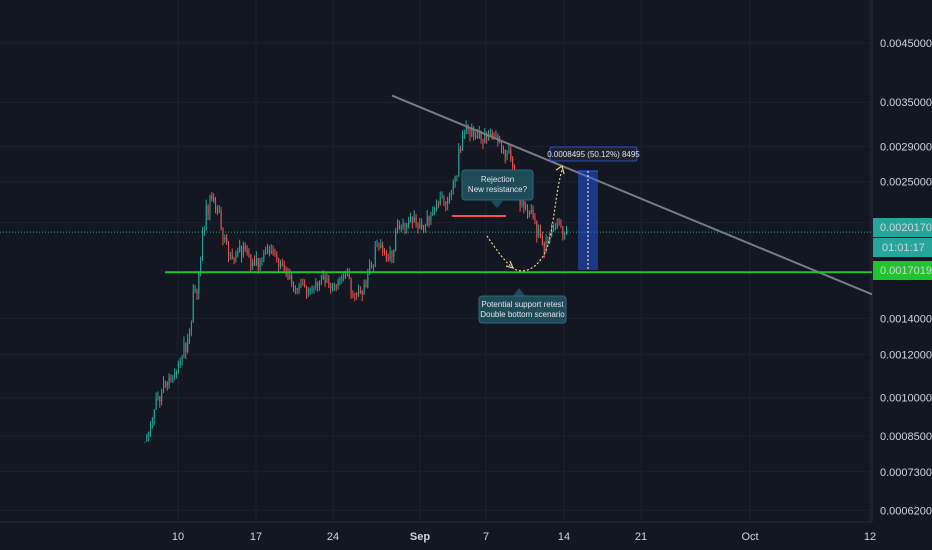  I want to click on rejection-line-2: New resistance?, so click(498, 189).